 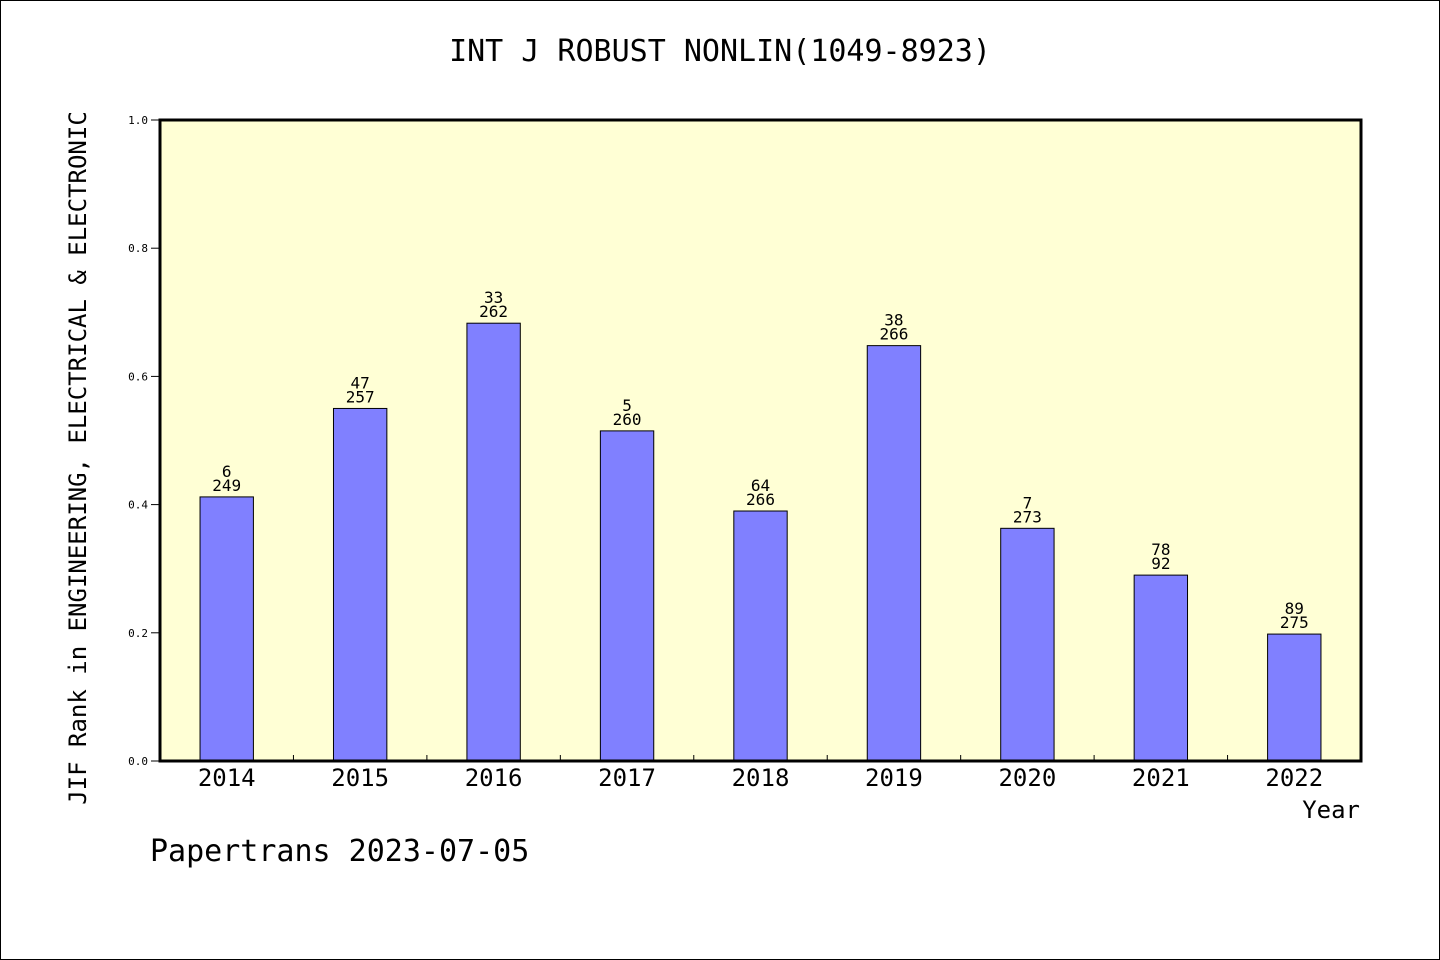 What do you see at coordinates (138, 376) in the screenshot?
I see `y-tick-label: 0.6` at bounding box center [138, 376].